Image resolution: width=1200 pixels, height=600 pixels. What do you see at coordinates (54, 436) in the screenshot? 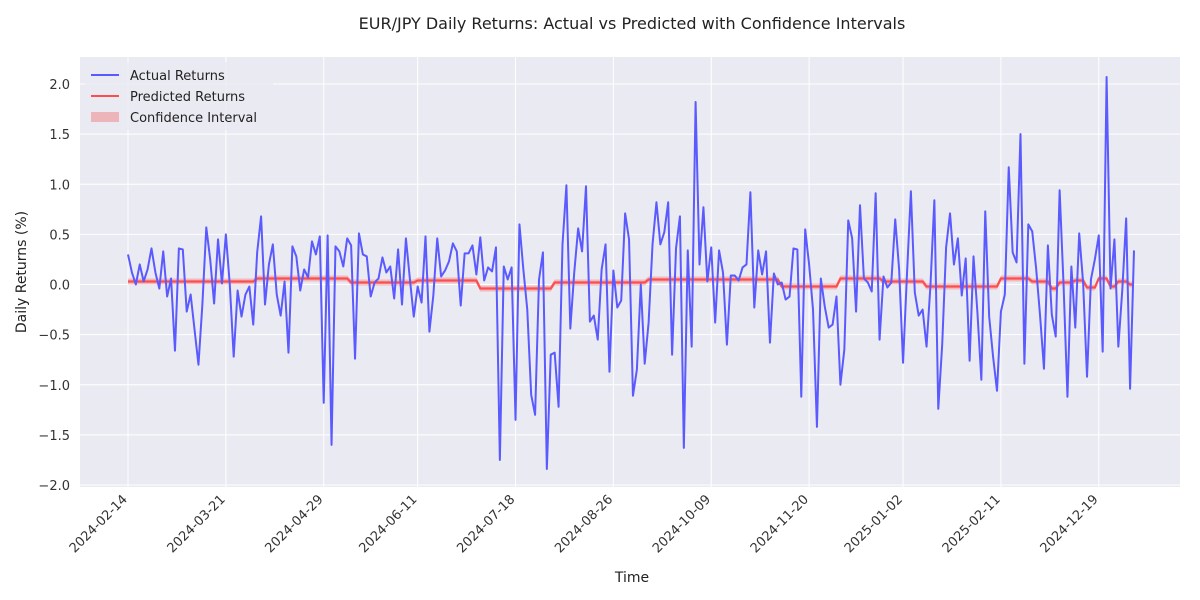
I see `y-tick-label: −1.5` at bounding box center [54, 436].